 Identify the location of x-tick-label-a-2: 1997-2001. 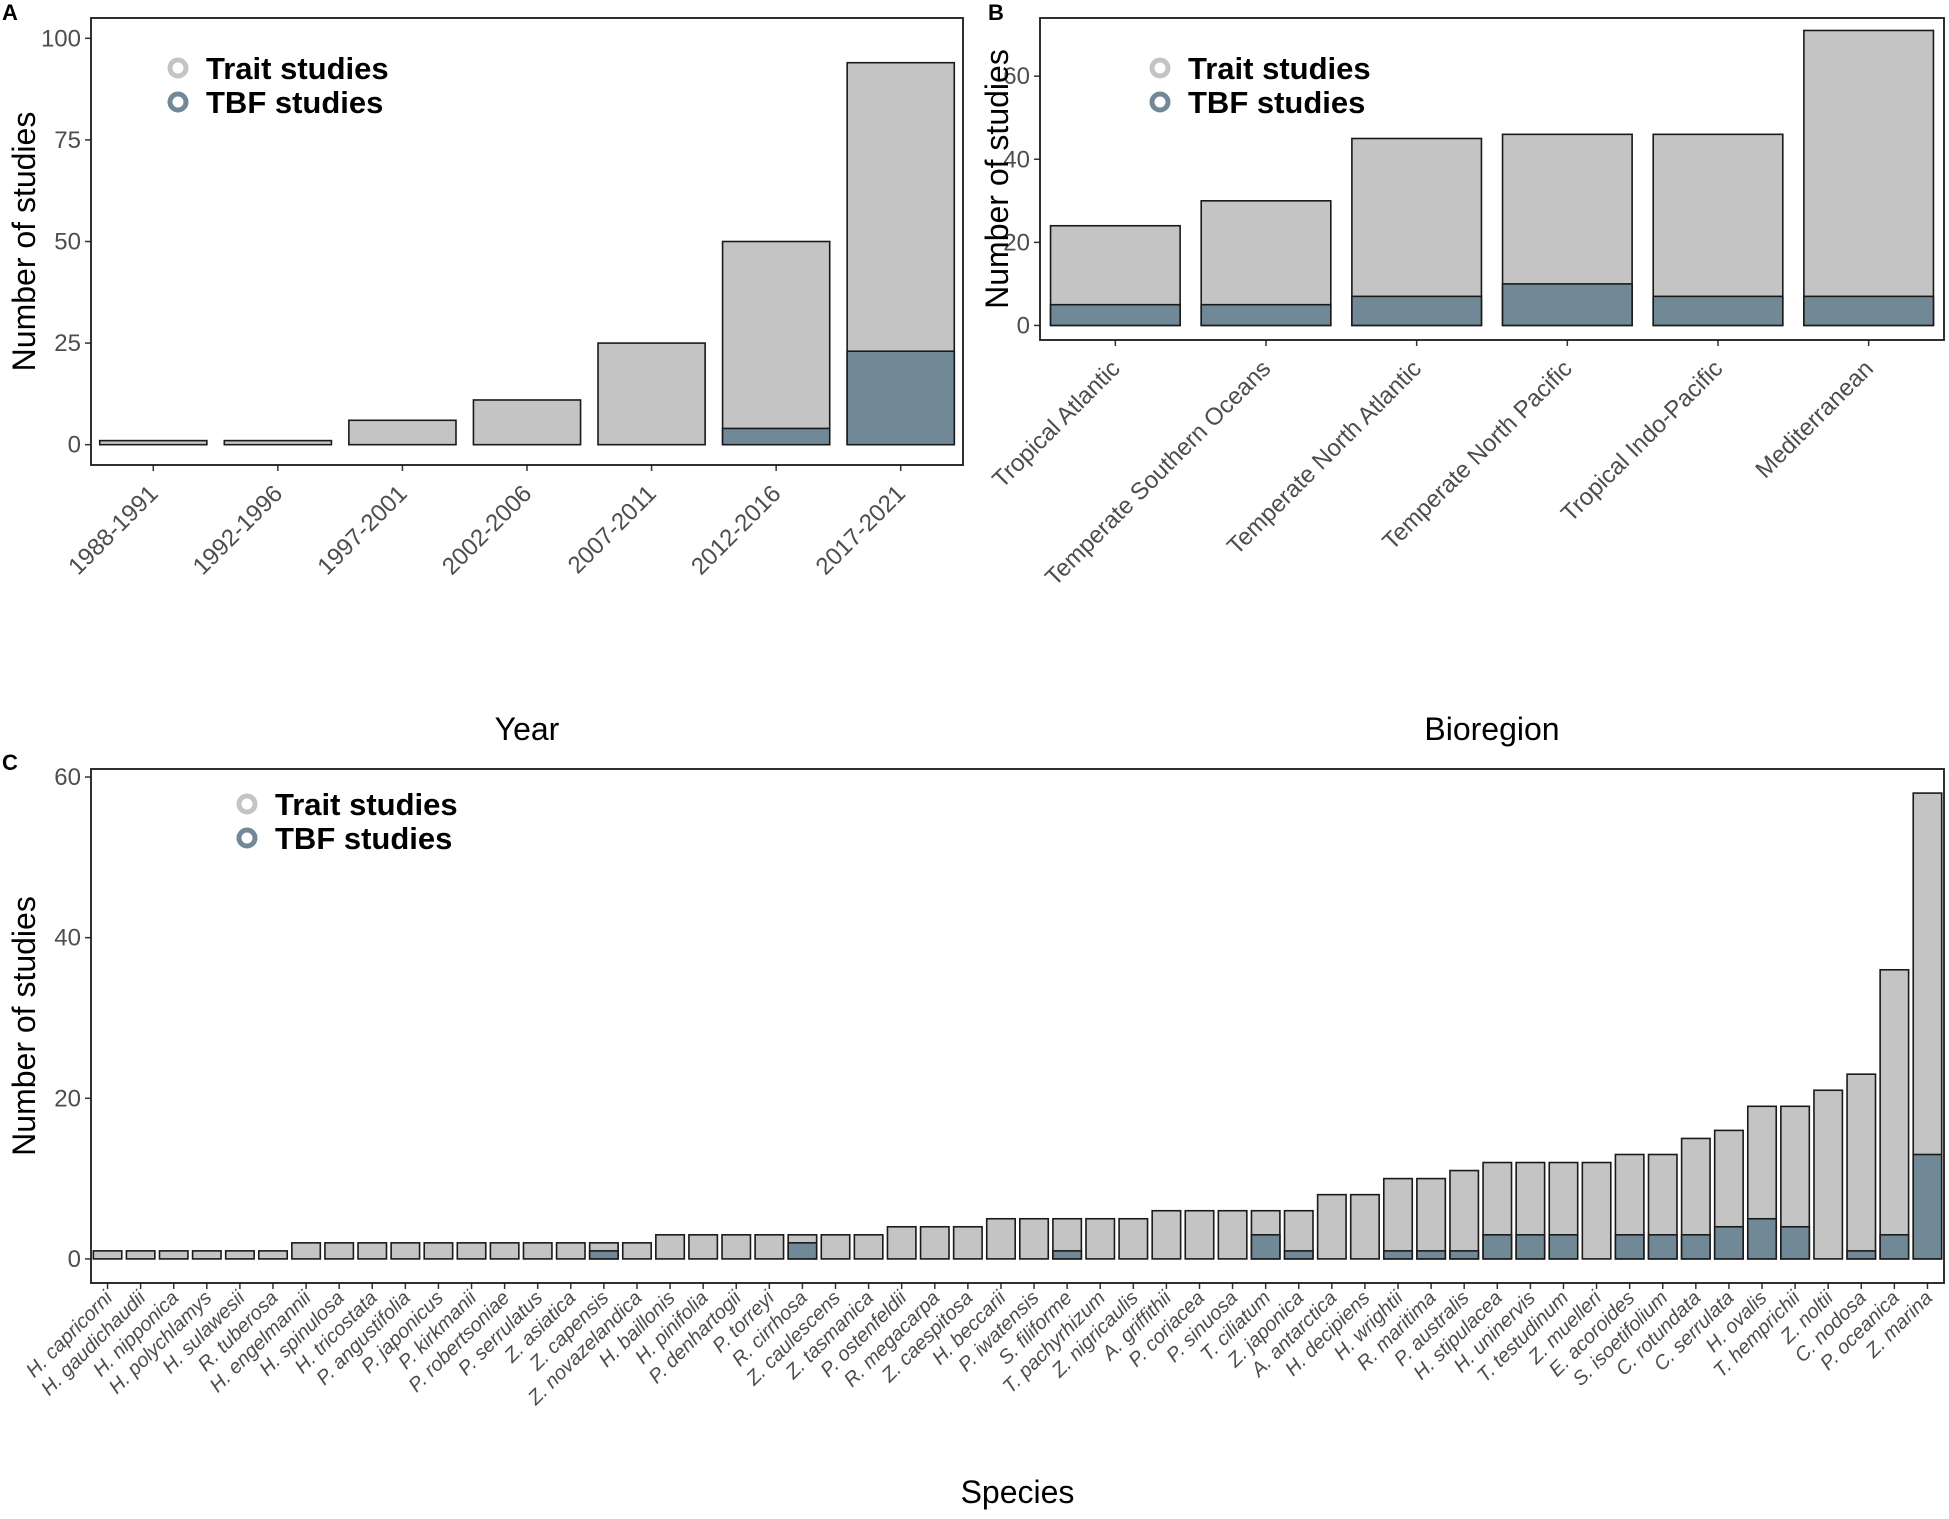
(362, 530).